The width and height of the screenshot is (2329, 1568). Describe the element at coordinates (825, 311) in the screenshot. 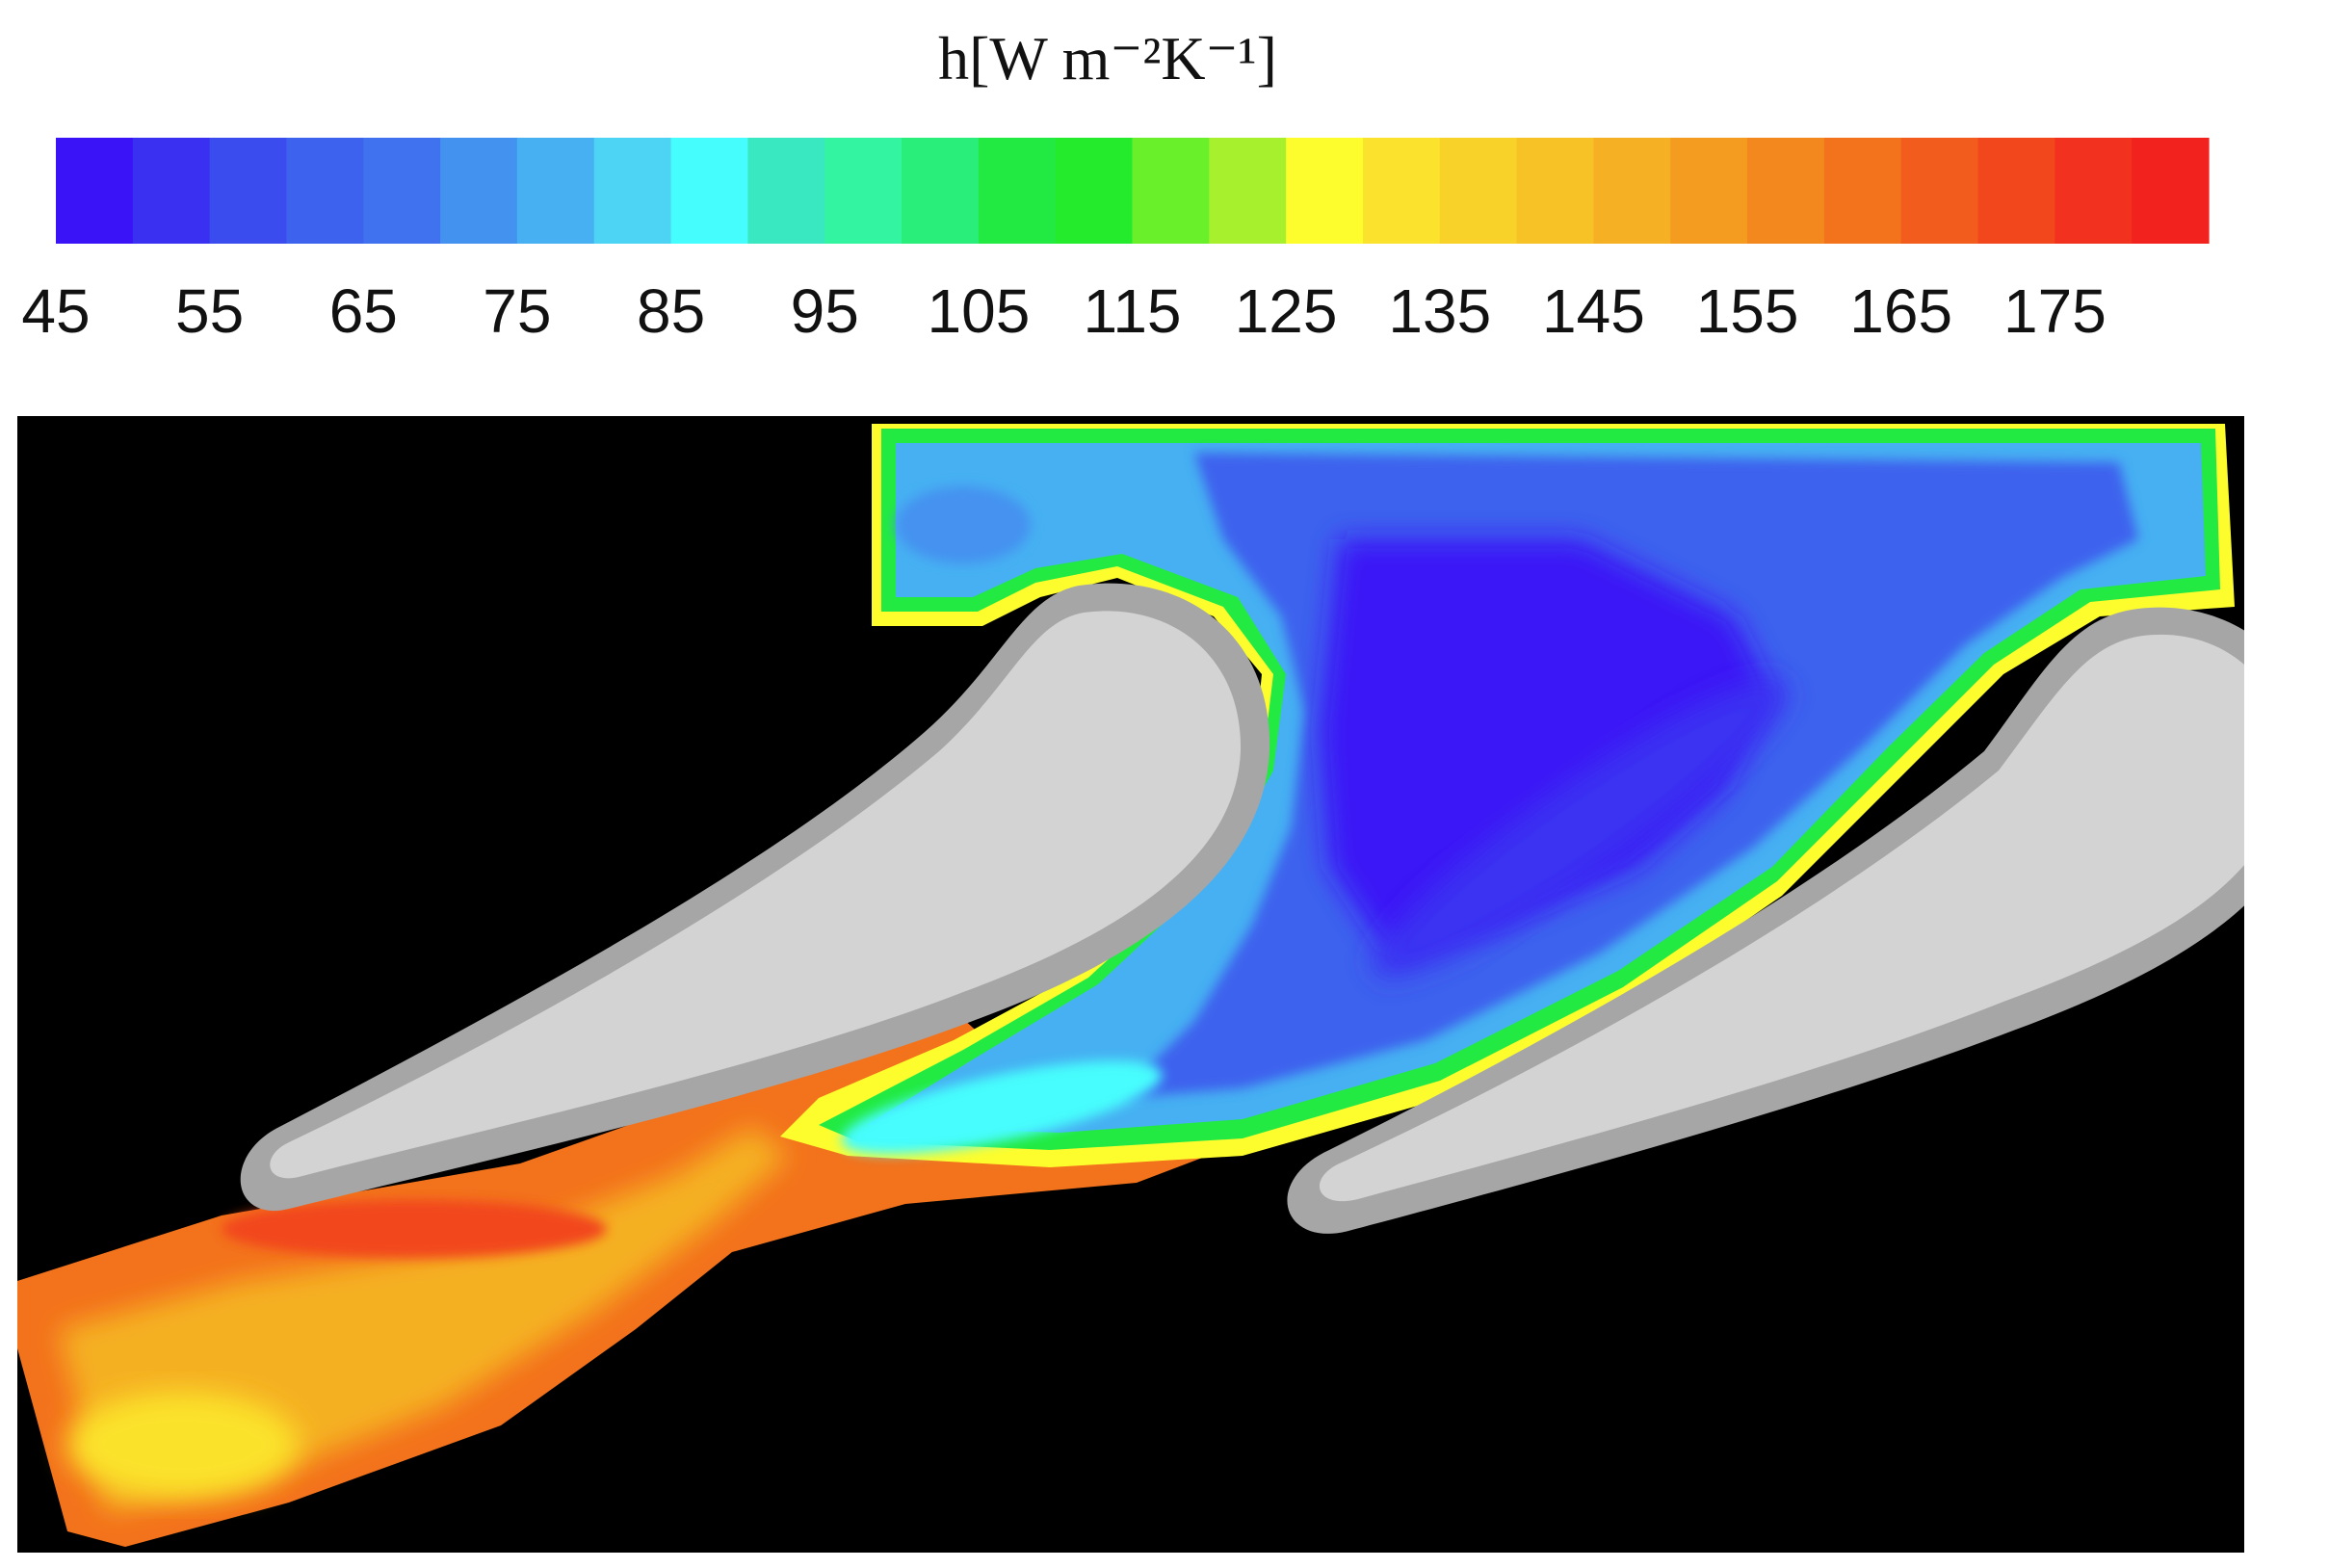

I see `colorbar-tick-label: 95` at that location.